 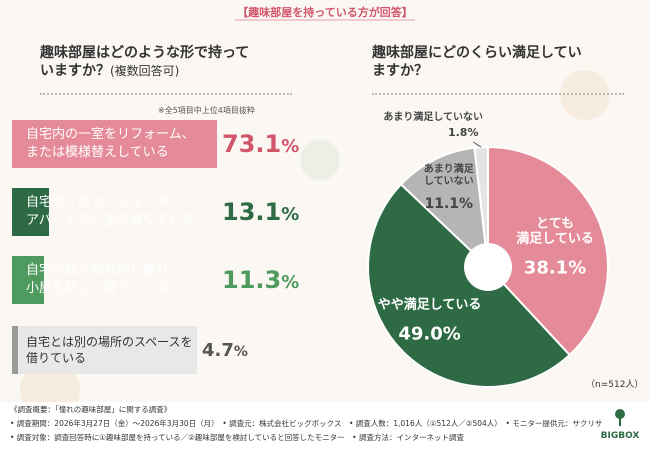 I want to click on left-title-line2: いますか？, so click(x=75, y=71).